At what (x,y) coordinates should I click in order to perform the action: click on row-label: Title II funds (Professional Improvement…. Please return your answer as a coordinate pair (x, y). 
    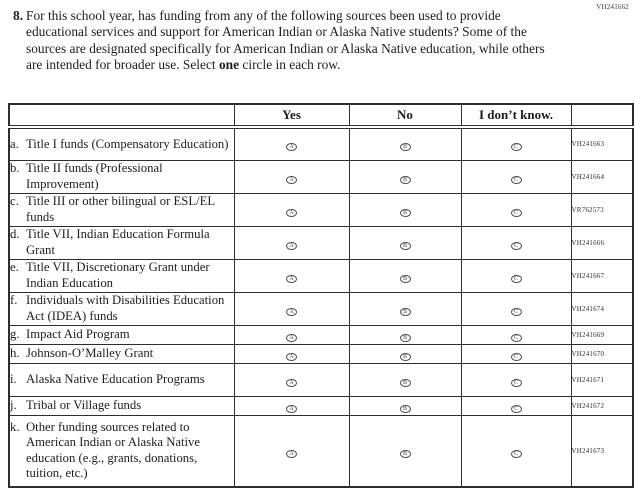
    Looking at the image, I should click on (94, 176).